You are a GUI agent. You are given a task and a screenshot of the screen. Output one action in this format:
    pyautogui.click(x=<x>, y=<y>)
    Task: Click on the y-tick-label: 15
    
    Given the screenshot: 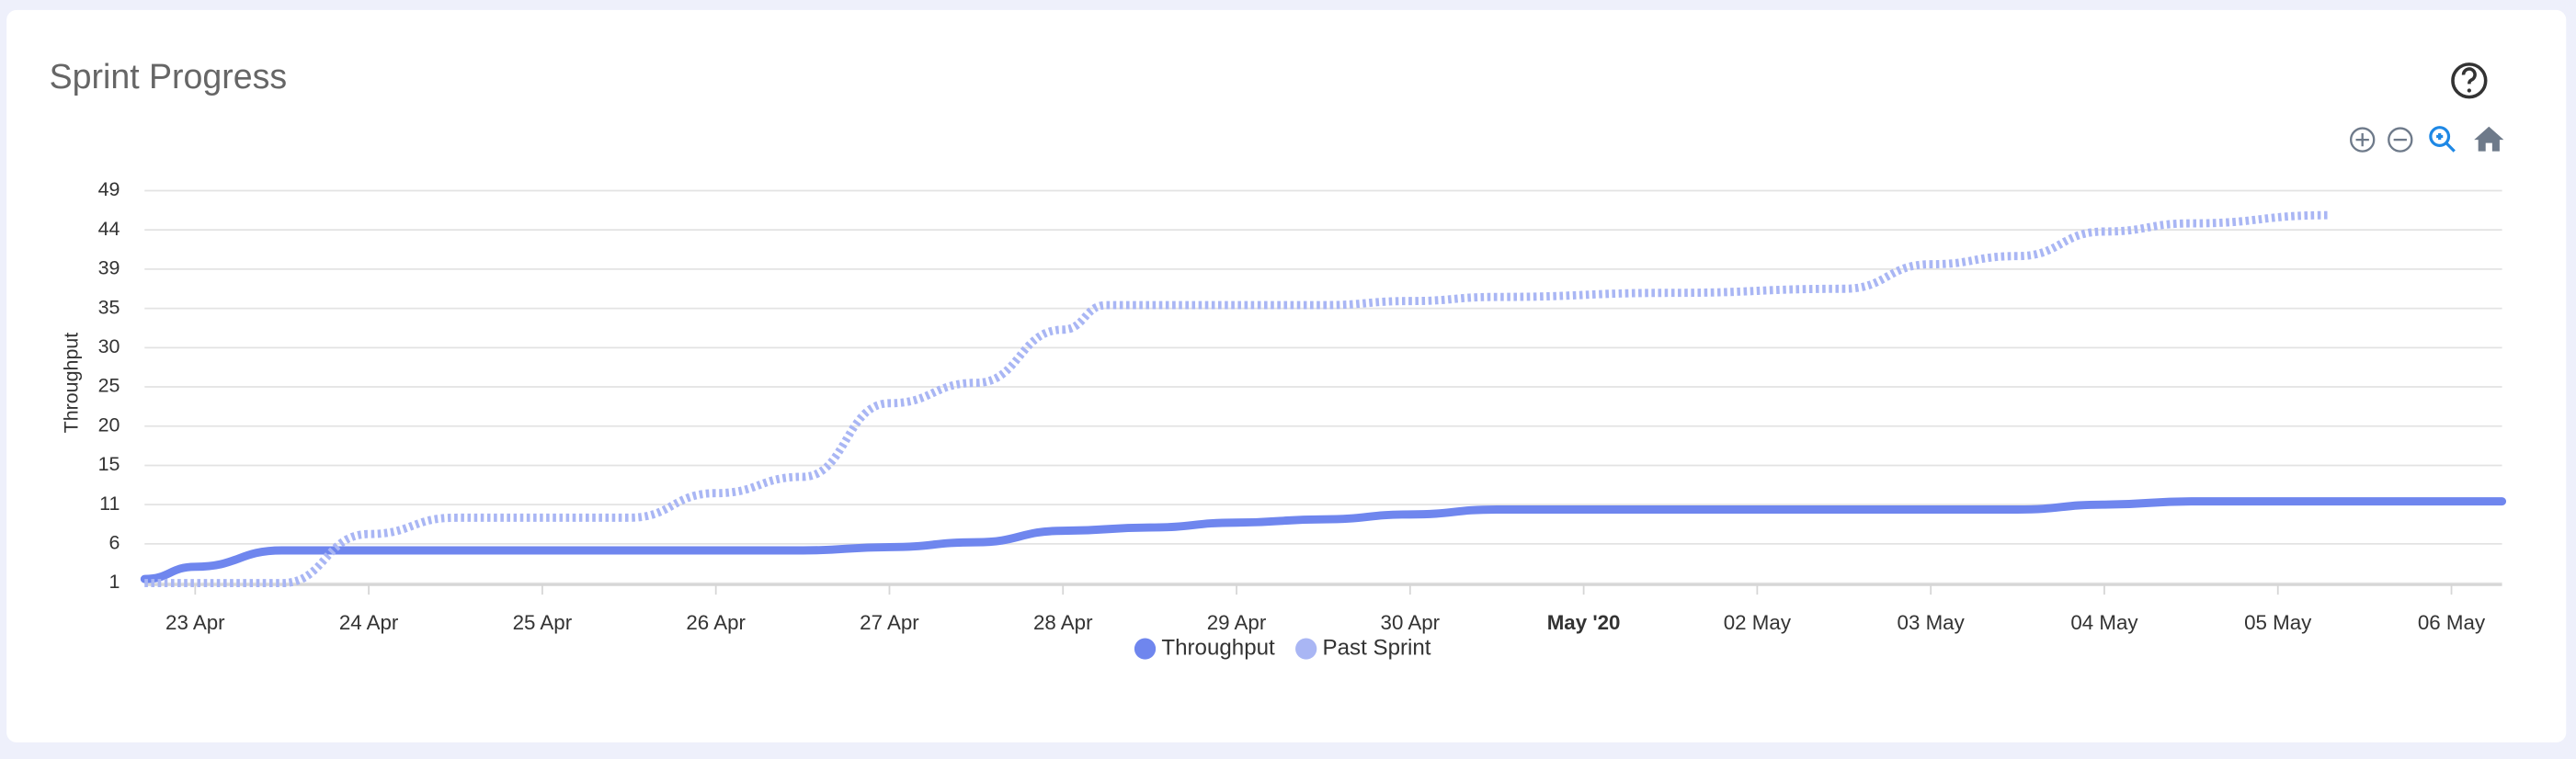 What is the action you would take?
    pyautogui.click(x=109, y=464)
    